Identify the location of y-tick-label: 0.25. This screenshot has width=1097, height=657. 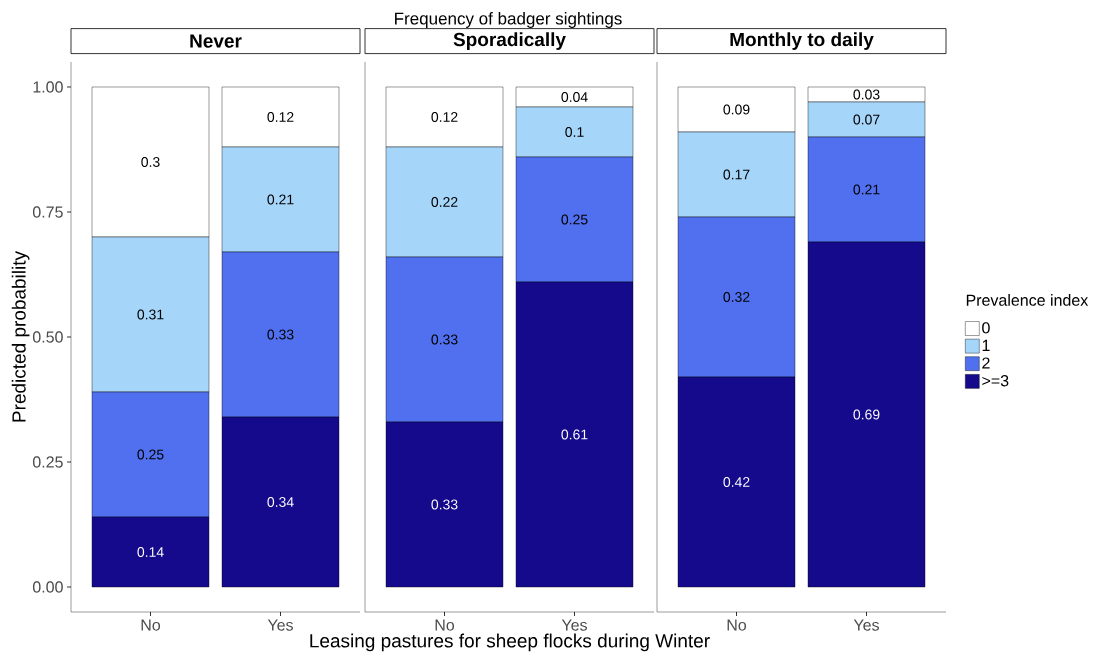
(47, 462).